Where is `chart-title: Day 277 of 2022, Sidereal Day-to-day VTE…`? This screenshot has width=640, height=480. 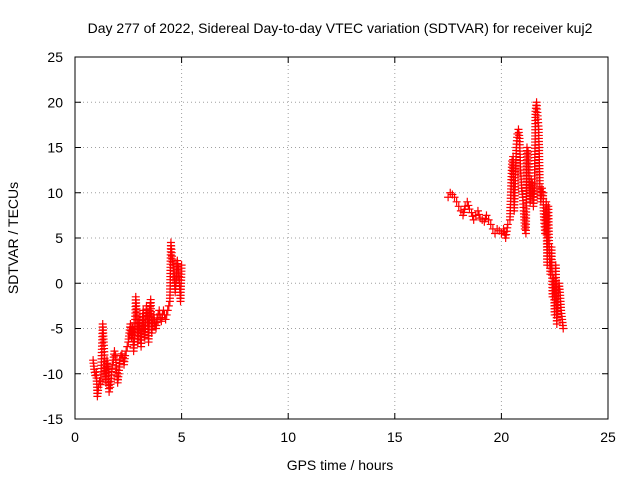
chart-title: Day 277 of 2022, Sidereal Day-to-day VTE… is located at coordinates (340, 28).